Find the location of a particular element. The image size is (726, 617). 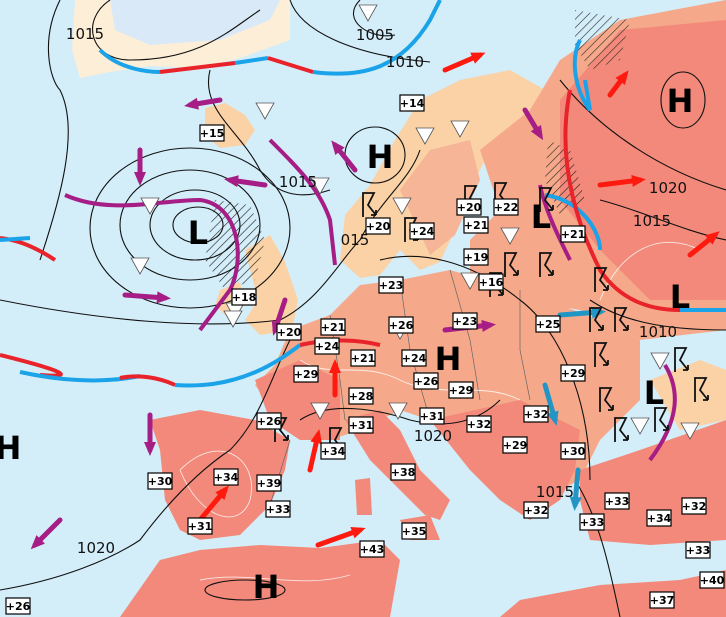

svg-text: +30 is located at coordinates (573, 451).